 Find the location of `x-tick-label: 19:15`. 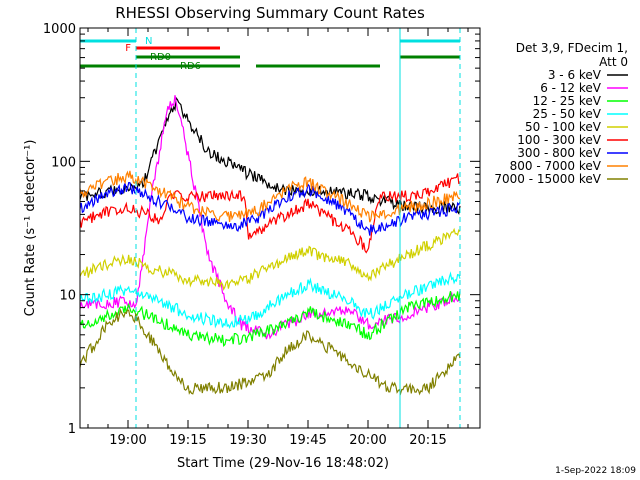

x-tick-label: 19:15 is located at coordinates (187, 440).